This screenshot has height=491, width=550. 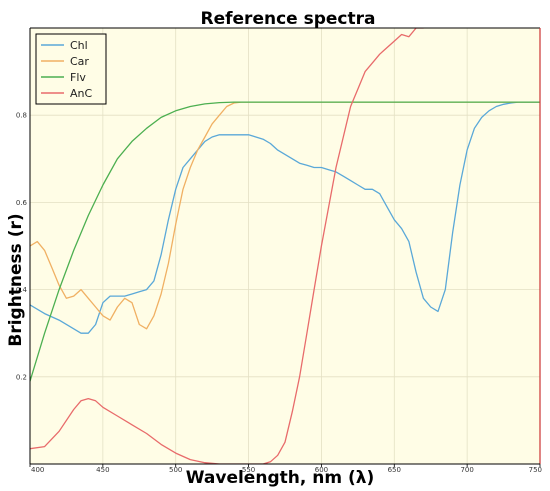 What do you see at coordinates (21, 377) in the screenshot?
I see `y-tick-label: 0.2` at bounding box center [21, 377].